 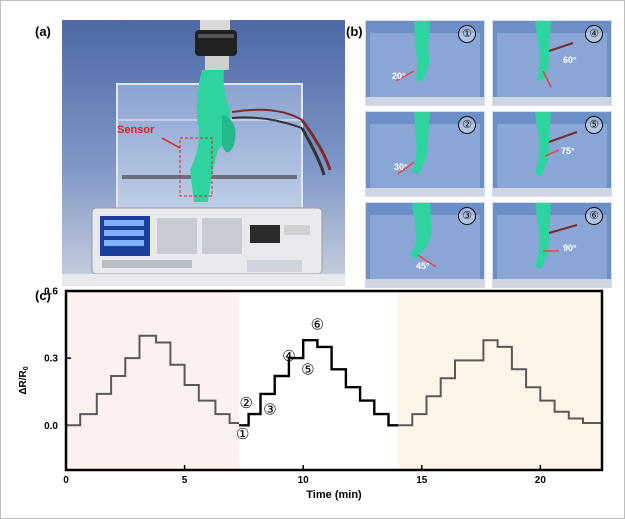 I want to click on x-tick-label: 5, so click(x=185, y=480).